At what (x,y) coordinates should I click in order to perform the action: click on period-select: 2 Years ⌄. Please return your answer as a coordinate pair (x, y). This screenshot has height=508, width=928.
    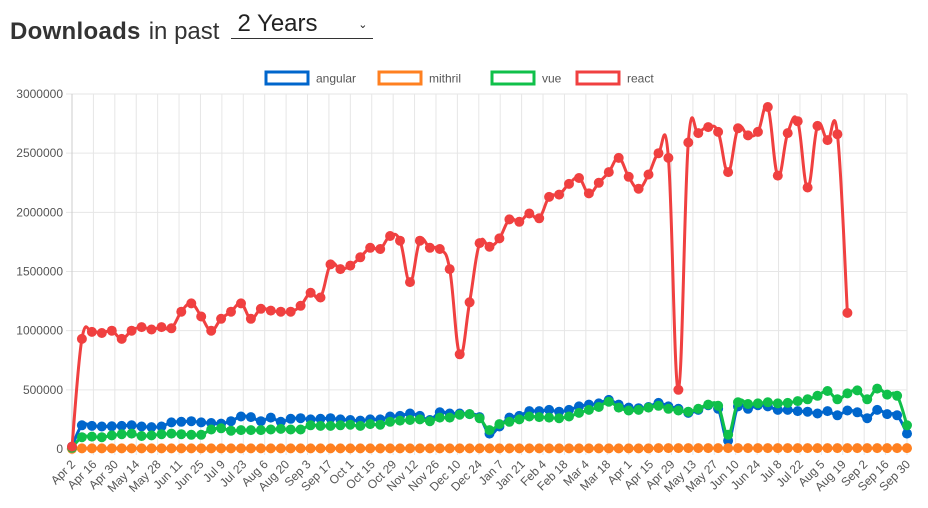
    Looking at the image, I should click on (302, 23).